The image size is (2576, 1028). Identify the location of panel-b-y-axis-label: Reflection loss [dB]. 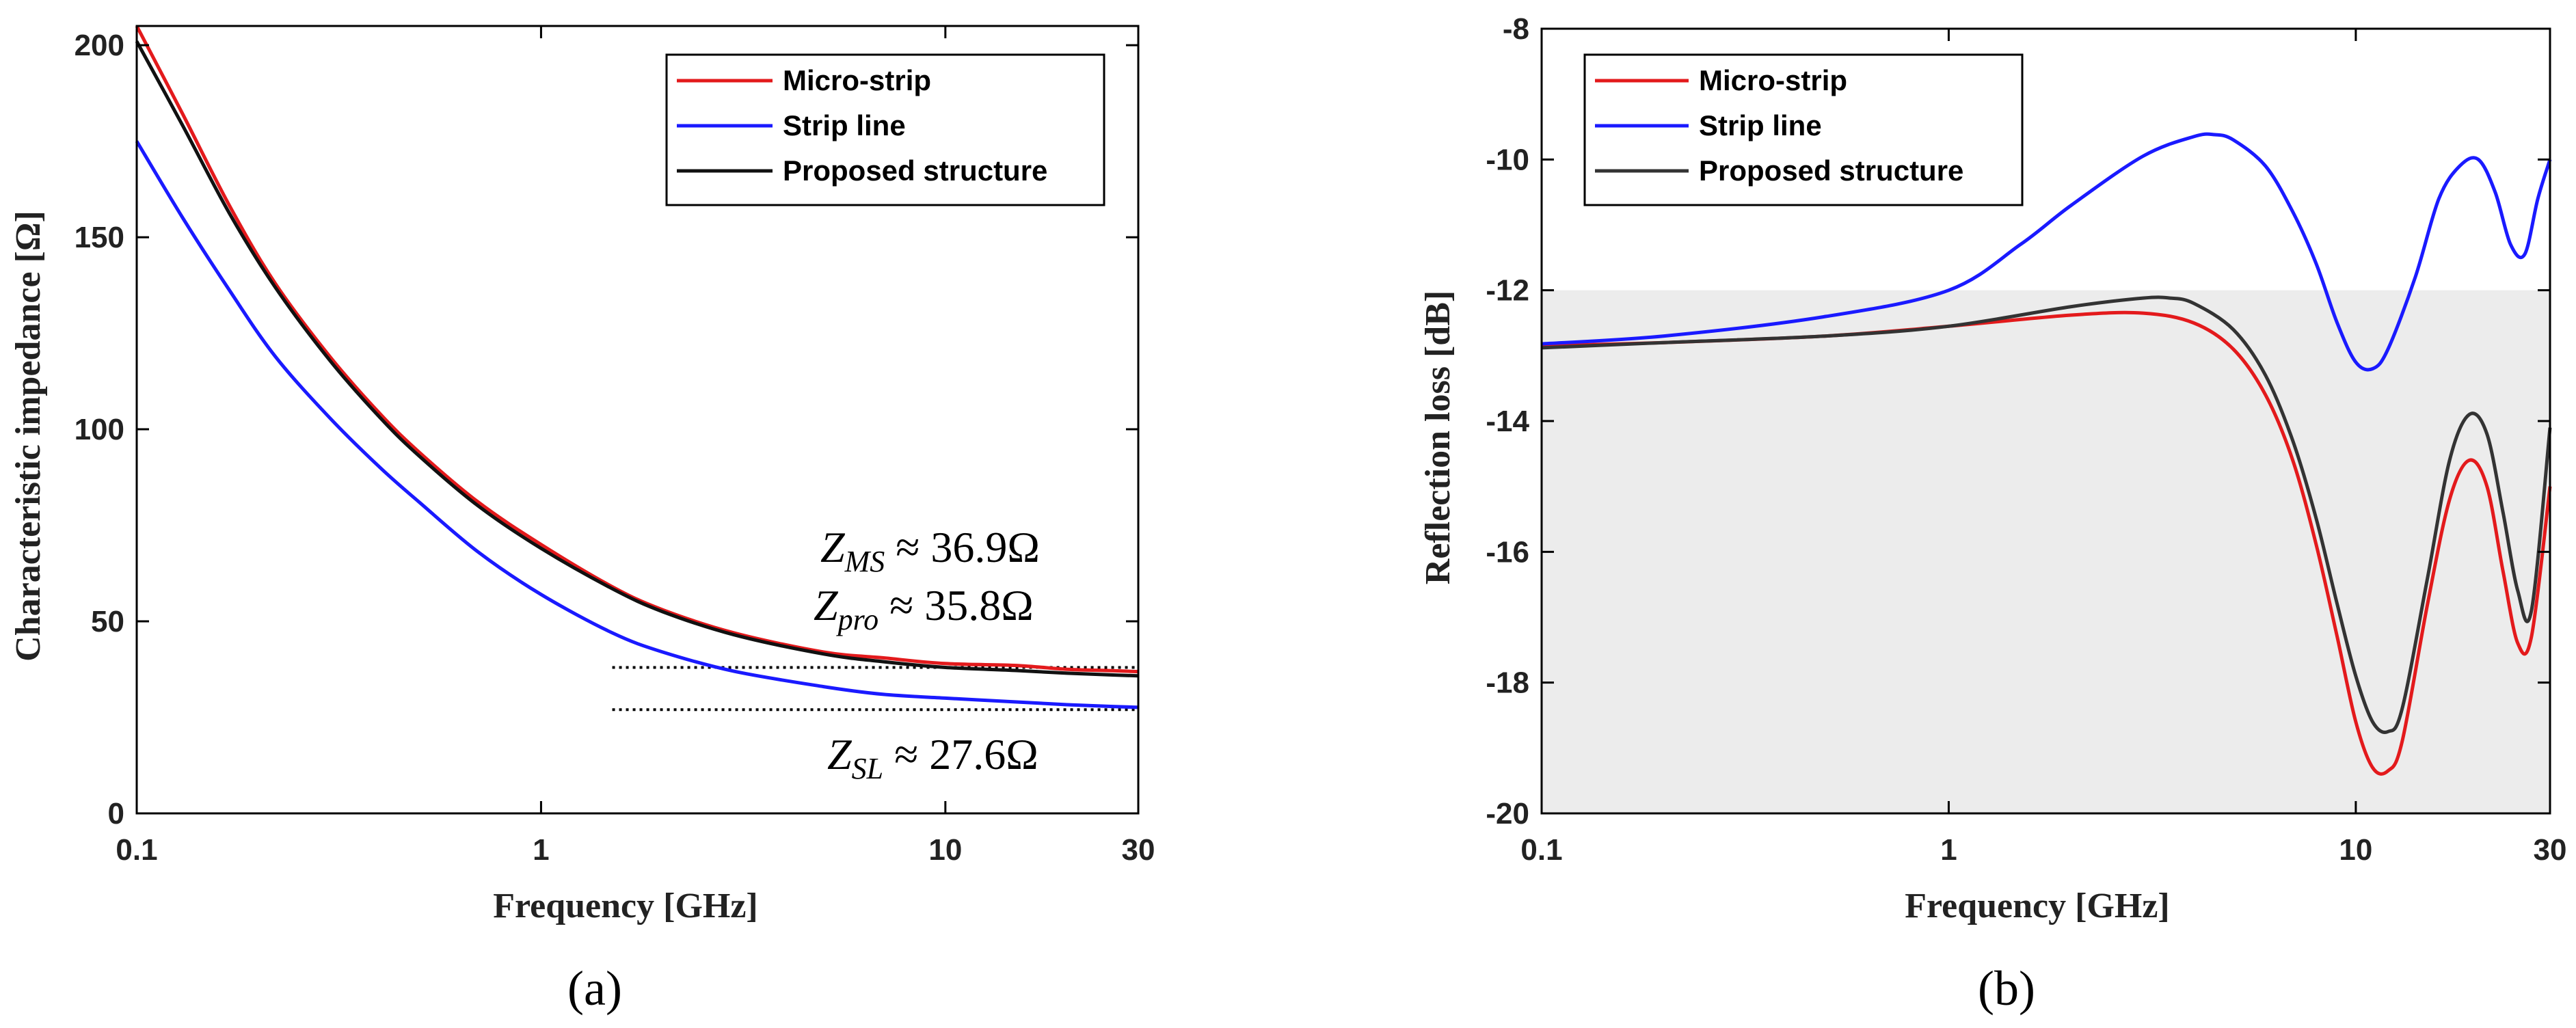
(1438, 437).